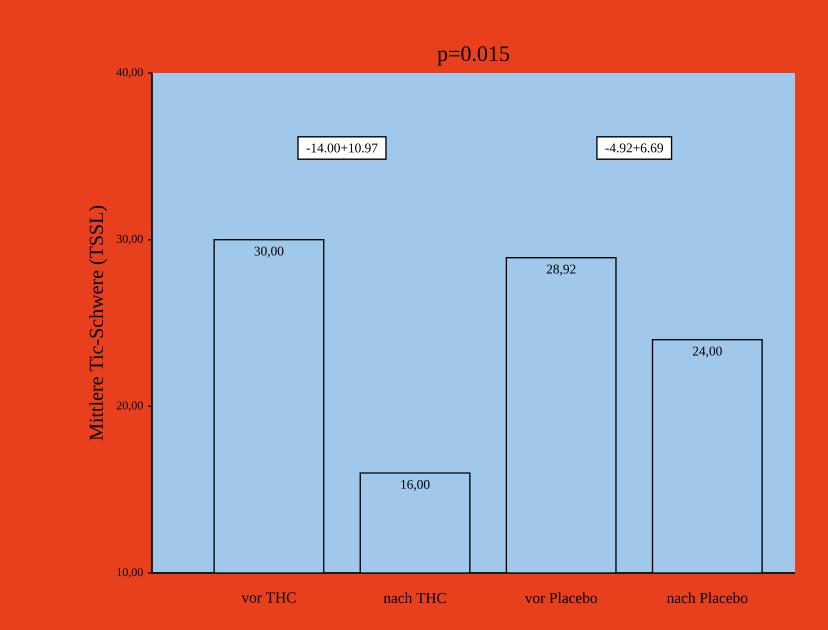  I want to click on x-tick-label: vor THC, so click(268, 597).